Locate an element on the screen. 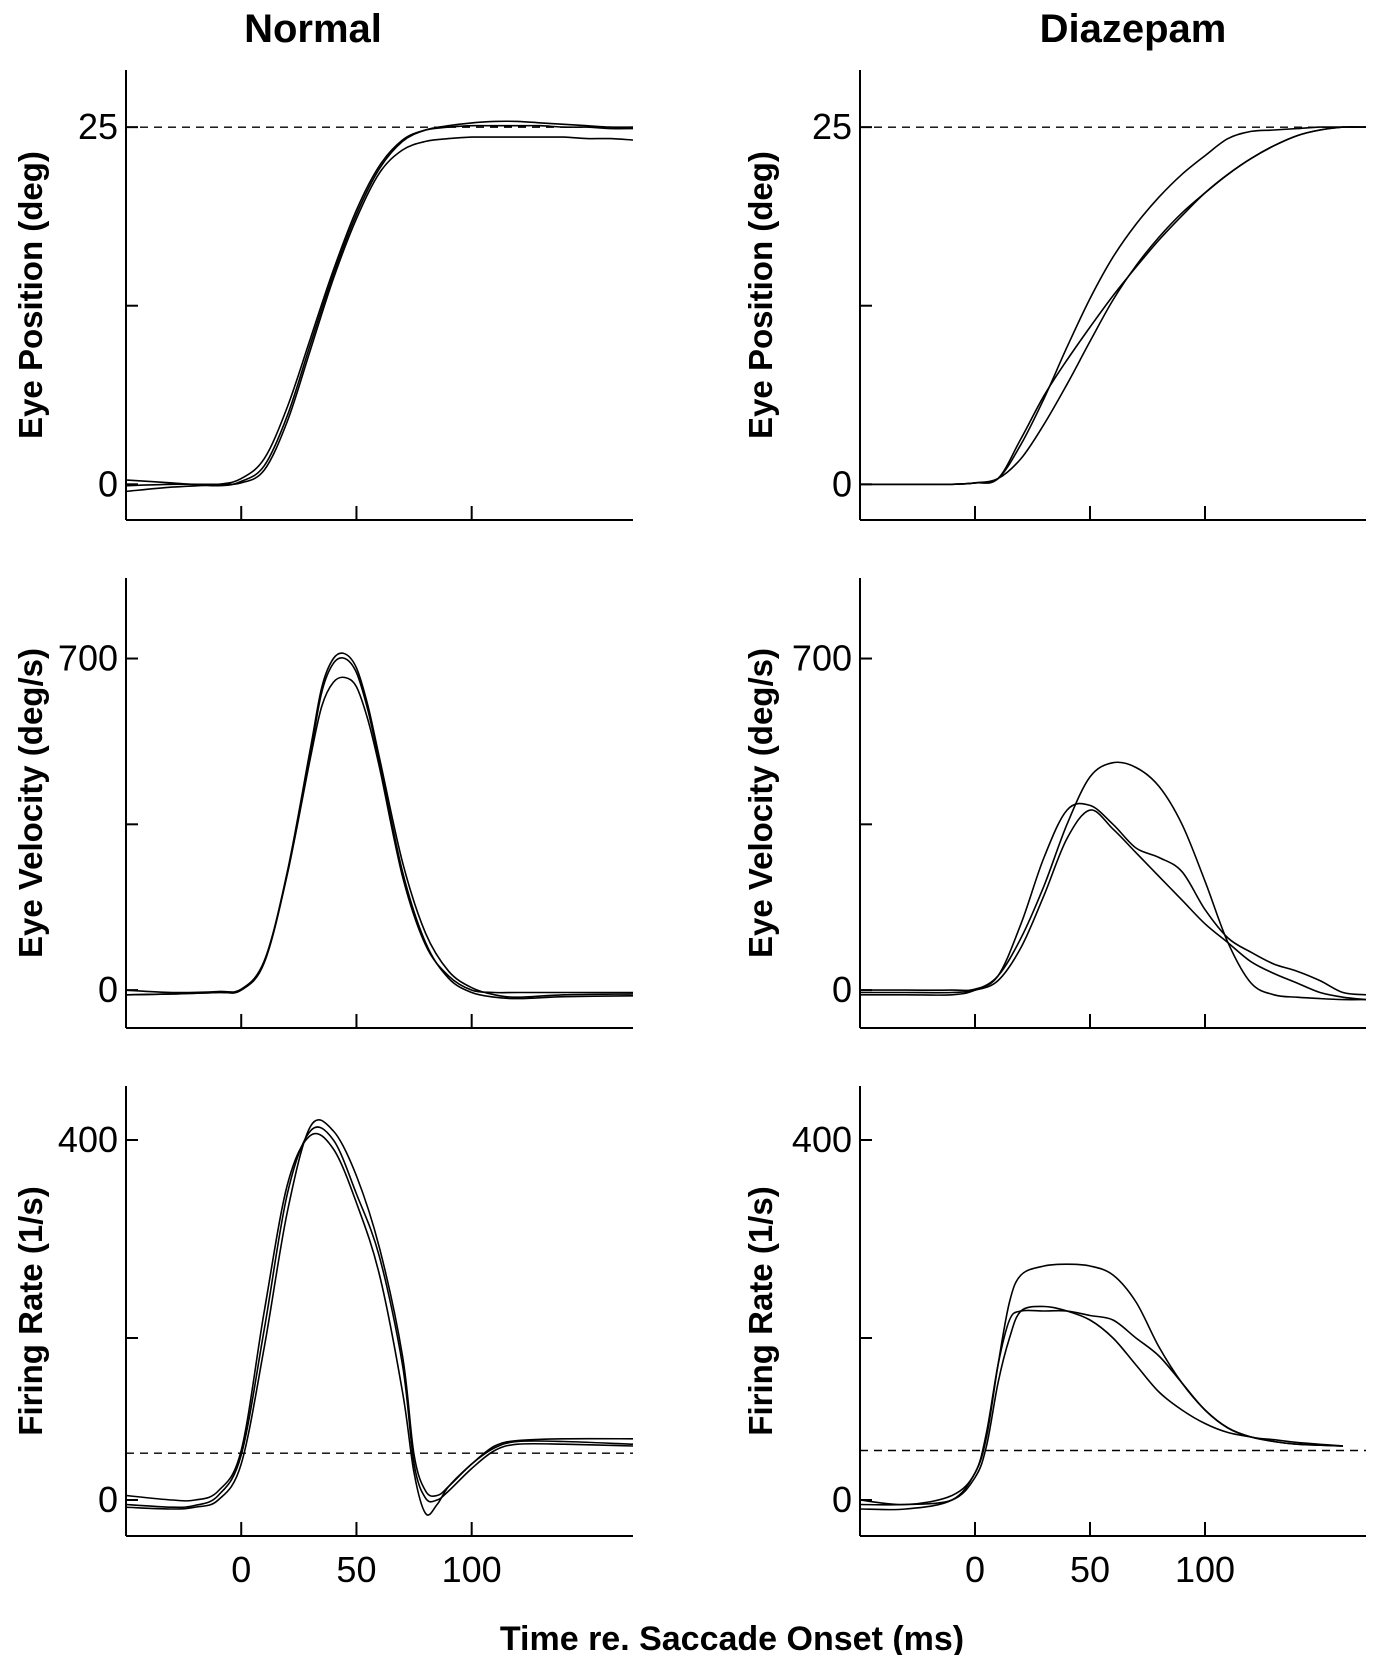 The height and width of the screenshot is (1655, 1376). chart-panel-1: 0 25 Eye Position (deg) is located at coordinates (1054, 295).